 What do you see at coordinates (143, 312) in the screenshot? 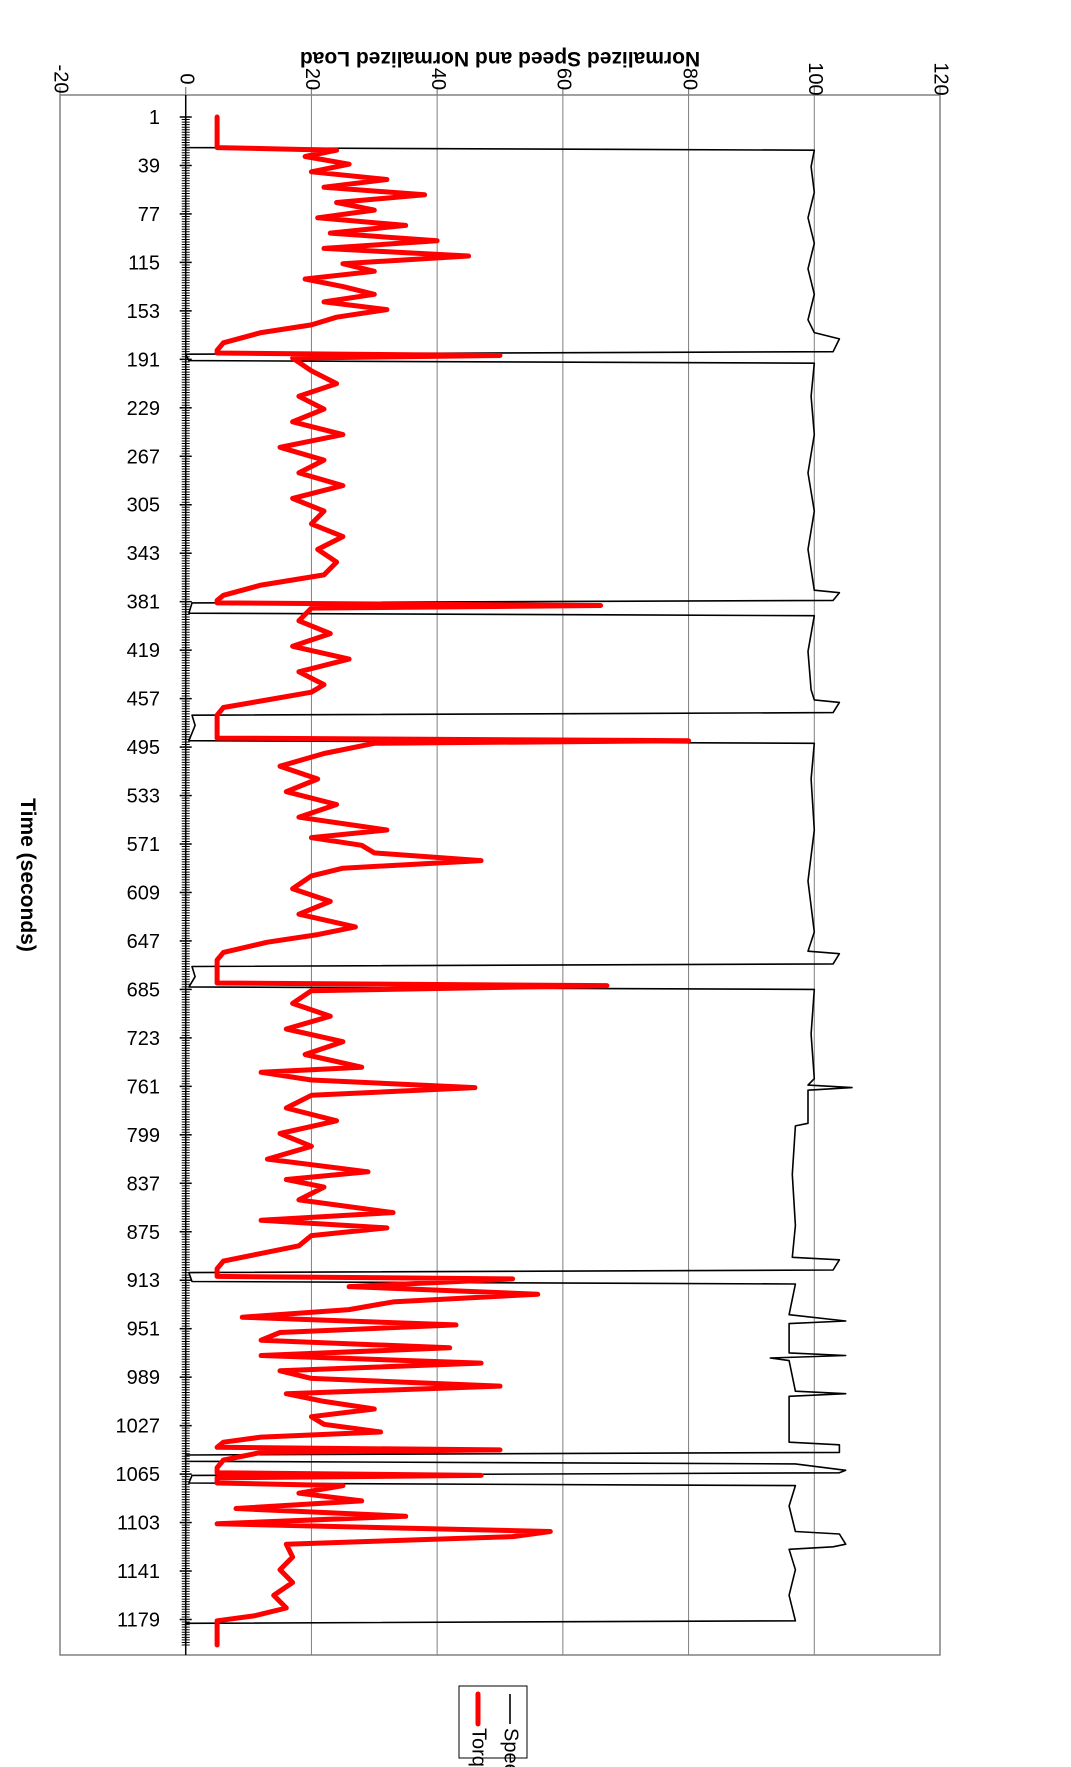
I see `time-tick-label: 153` at bounding box center [143, 312].